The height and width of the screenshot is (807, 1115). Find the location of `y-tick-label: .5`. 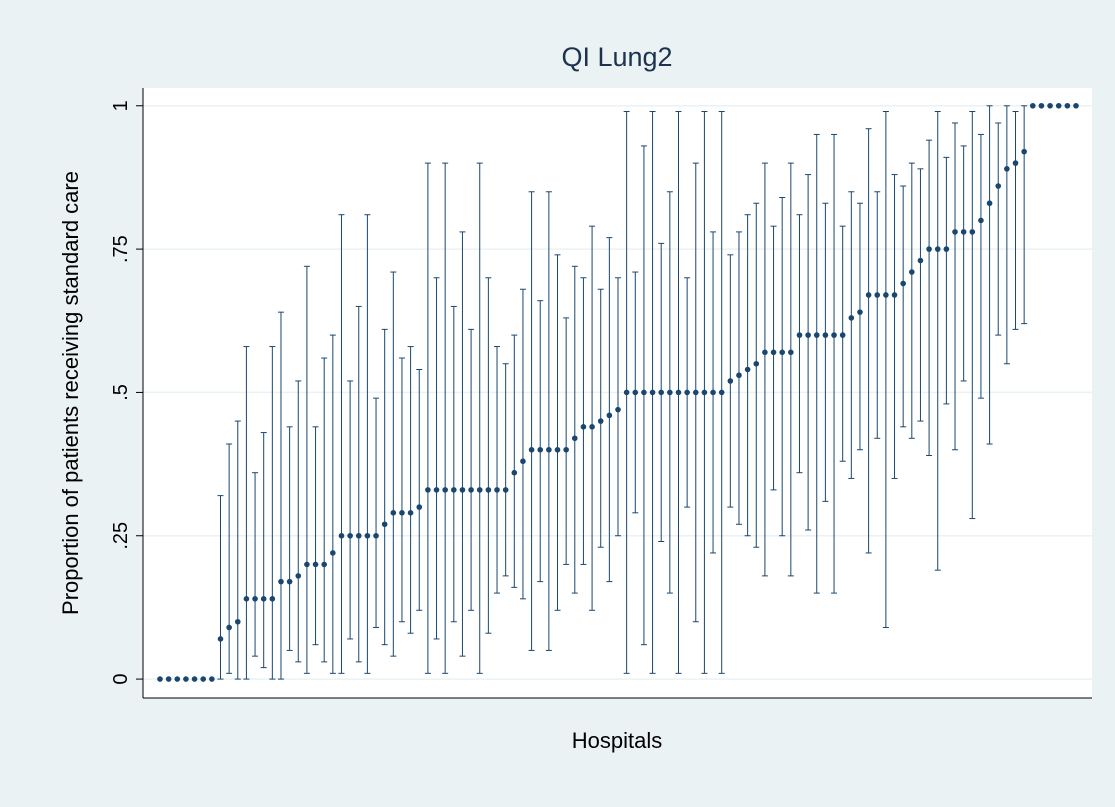

y-tick-label: .5 is located at coordinates (121, 392).